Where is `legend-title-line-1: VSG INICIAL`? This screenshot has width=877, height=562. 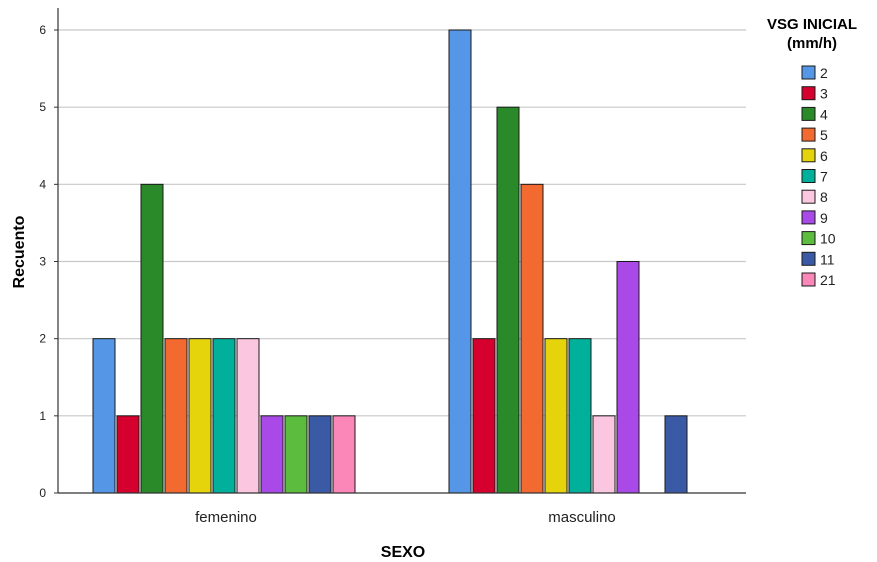 legend-title-line-1: VSG INICIAL is located at coordinates (812, 24).